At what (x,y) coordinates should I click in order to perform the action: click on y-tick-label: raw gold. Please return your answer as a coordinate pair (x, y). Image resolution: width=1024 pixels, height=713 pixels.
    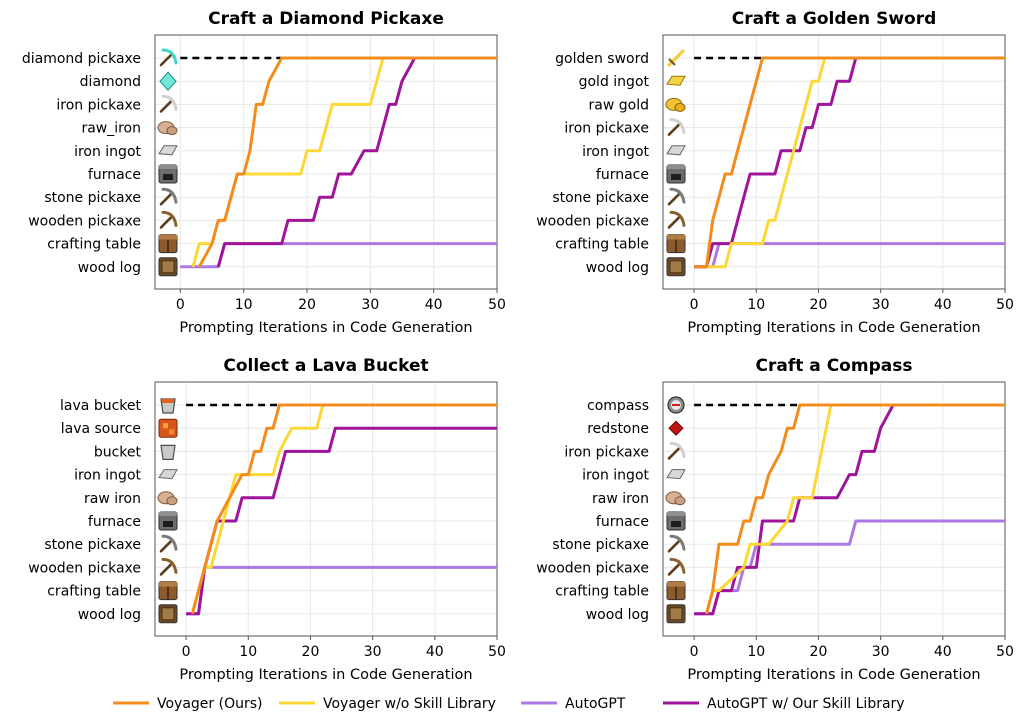
    Looking at the image, I should click on (619, 105).